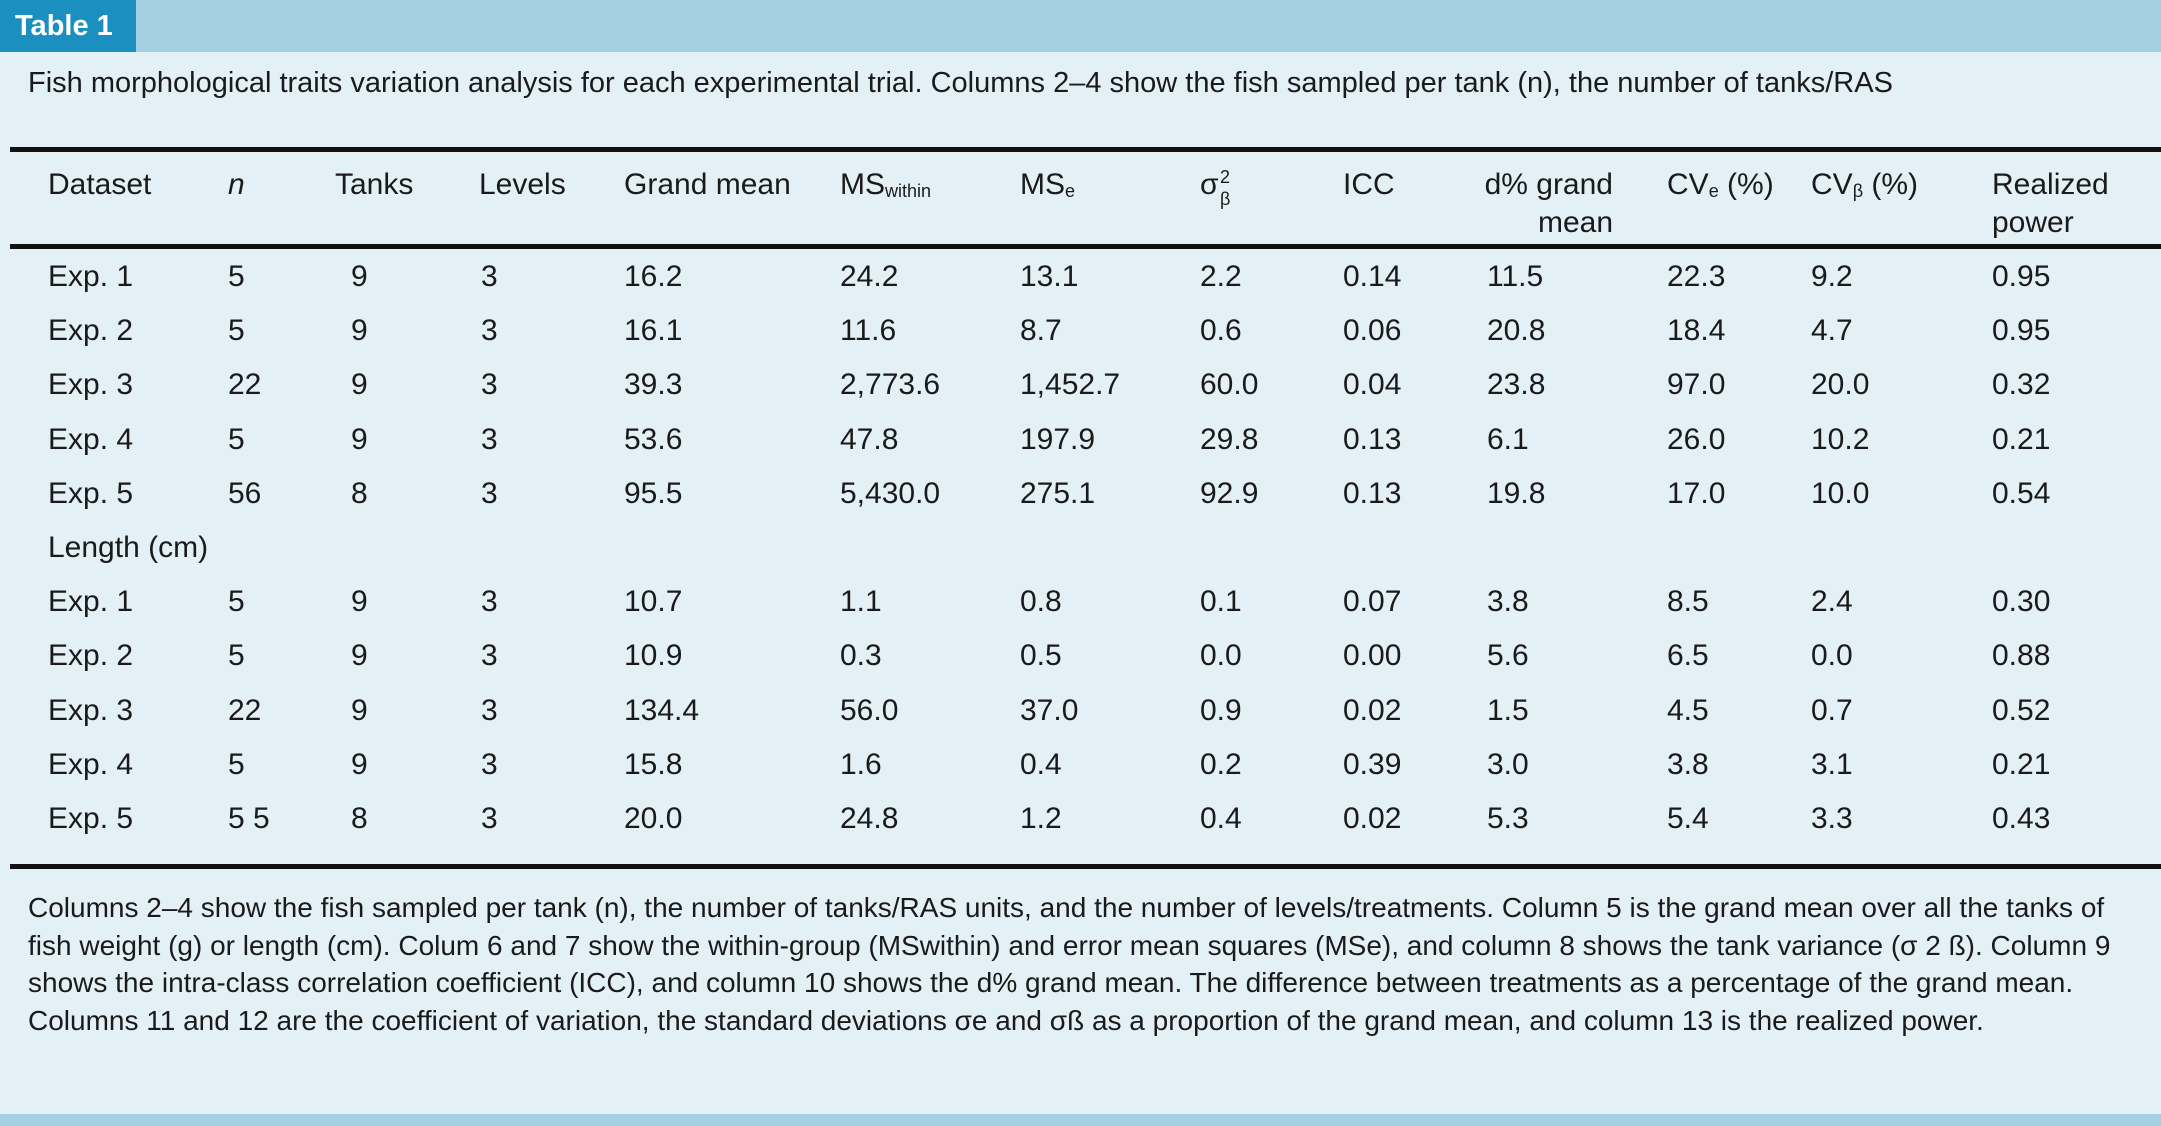 This screenshot has height=1126, width=2161. Describe the element at coordinates (890, 384) in the screenshot. I see `cell-ms-within: 2,773.6` at that location.